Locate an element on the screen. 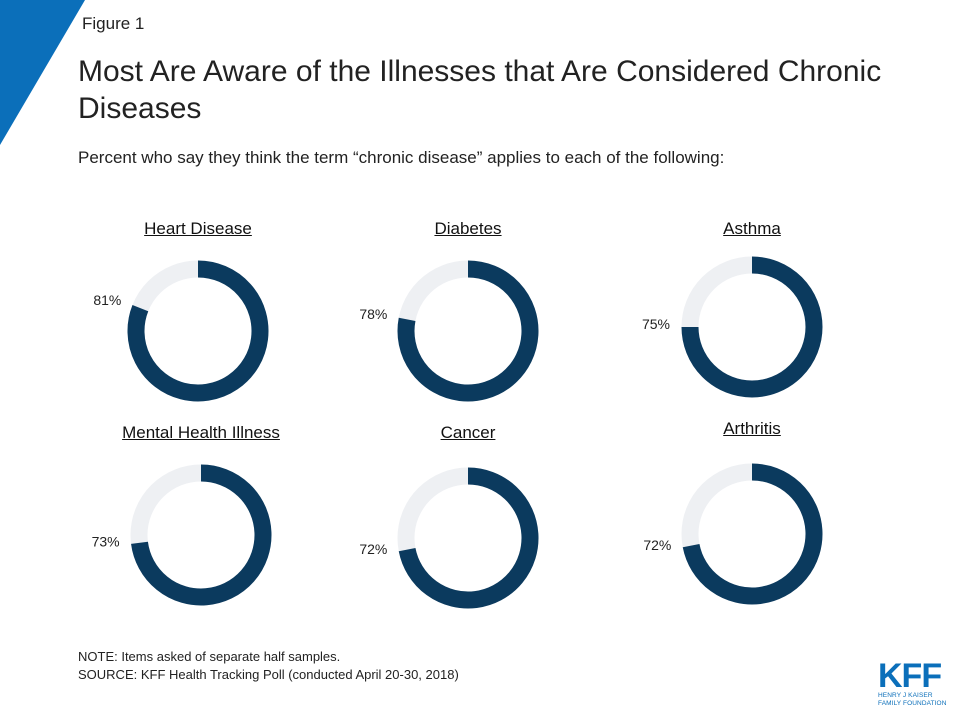 The height and width of the screenshot is (720, 960). donut-asthma: 75% is located at coordinates (732, 327).